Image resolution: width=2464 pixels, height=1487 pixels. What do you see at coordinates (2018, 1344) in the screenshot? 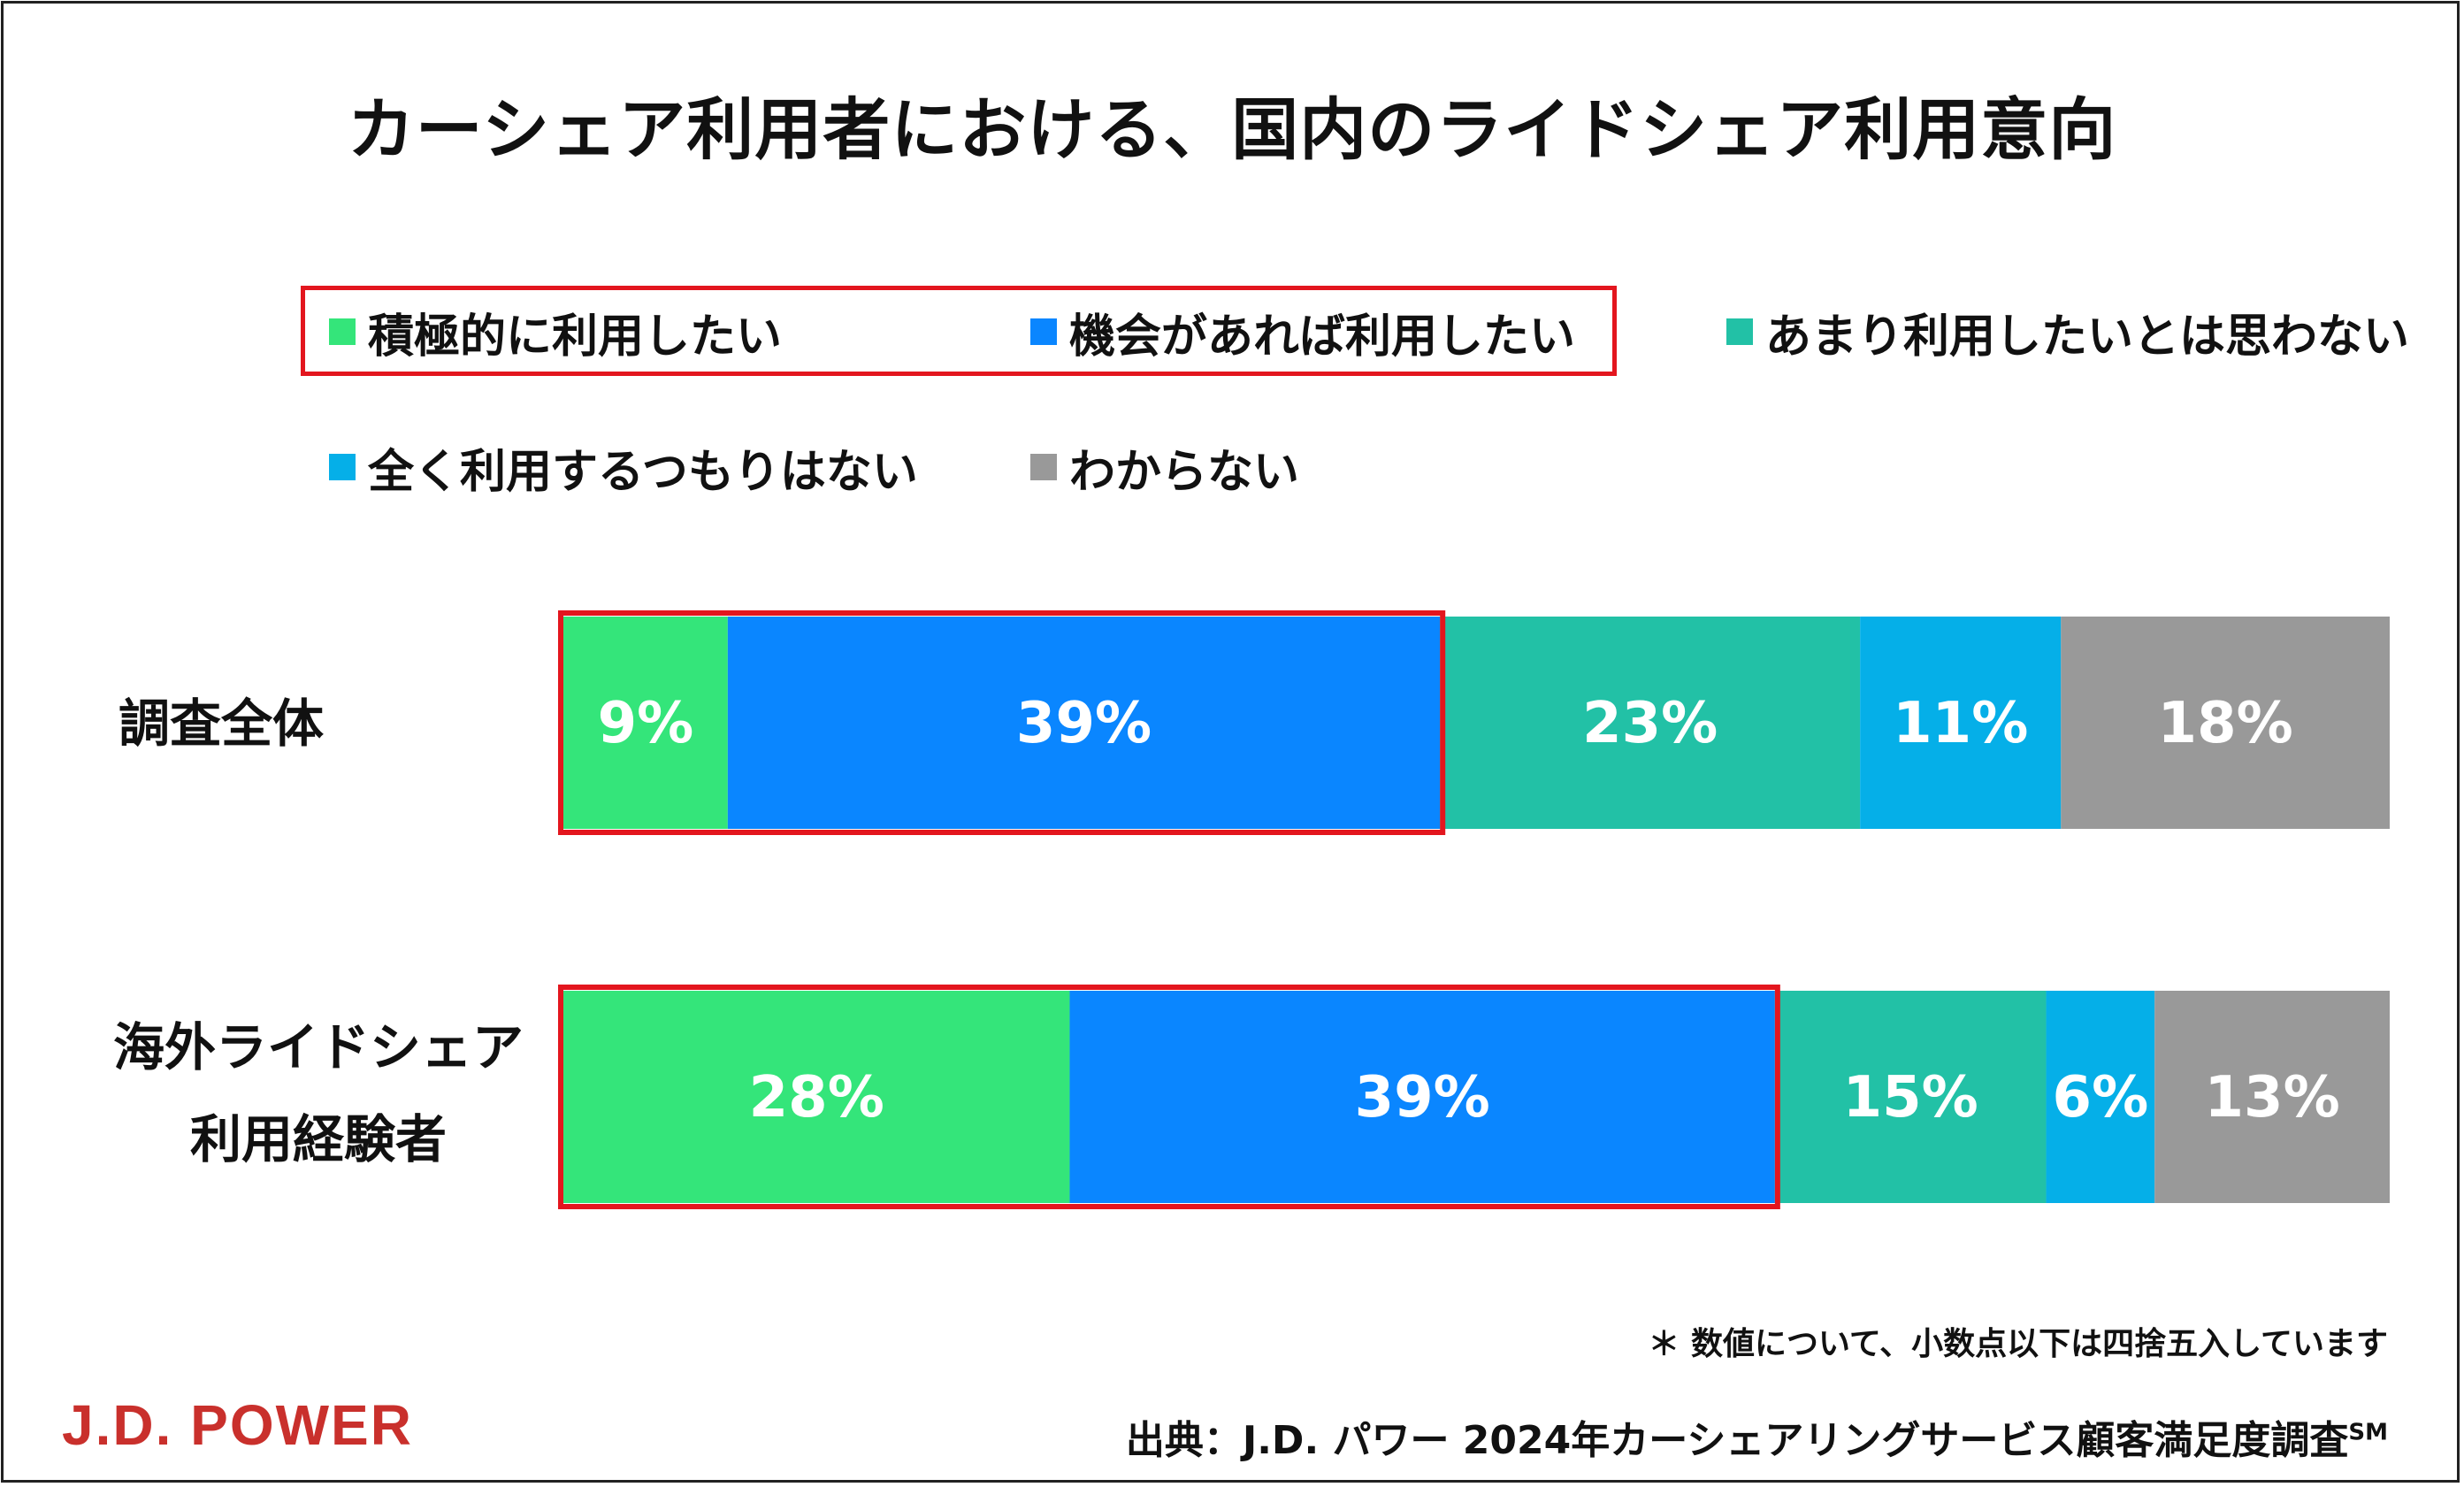
I see `footnote: ＊ 数値について、小数点以下は四捨五入しています` at bounding box center [2018, 1344].